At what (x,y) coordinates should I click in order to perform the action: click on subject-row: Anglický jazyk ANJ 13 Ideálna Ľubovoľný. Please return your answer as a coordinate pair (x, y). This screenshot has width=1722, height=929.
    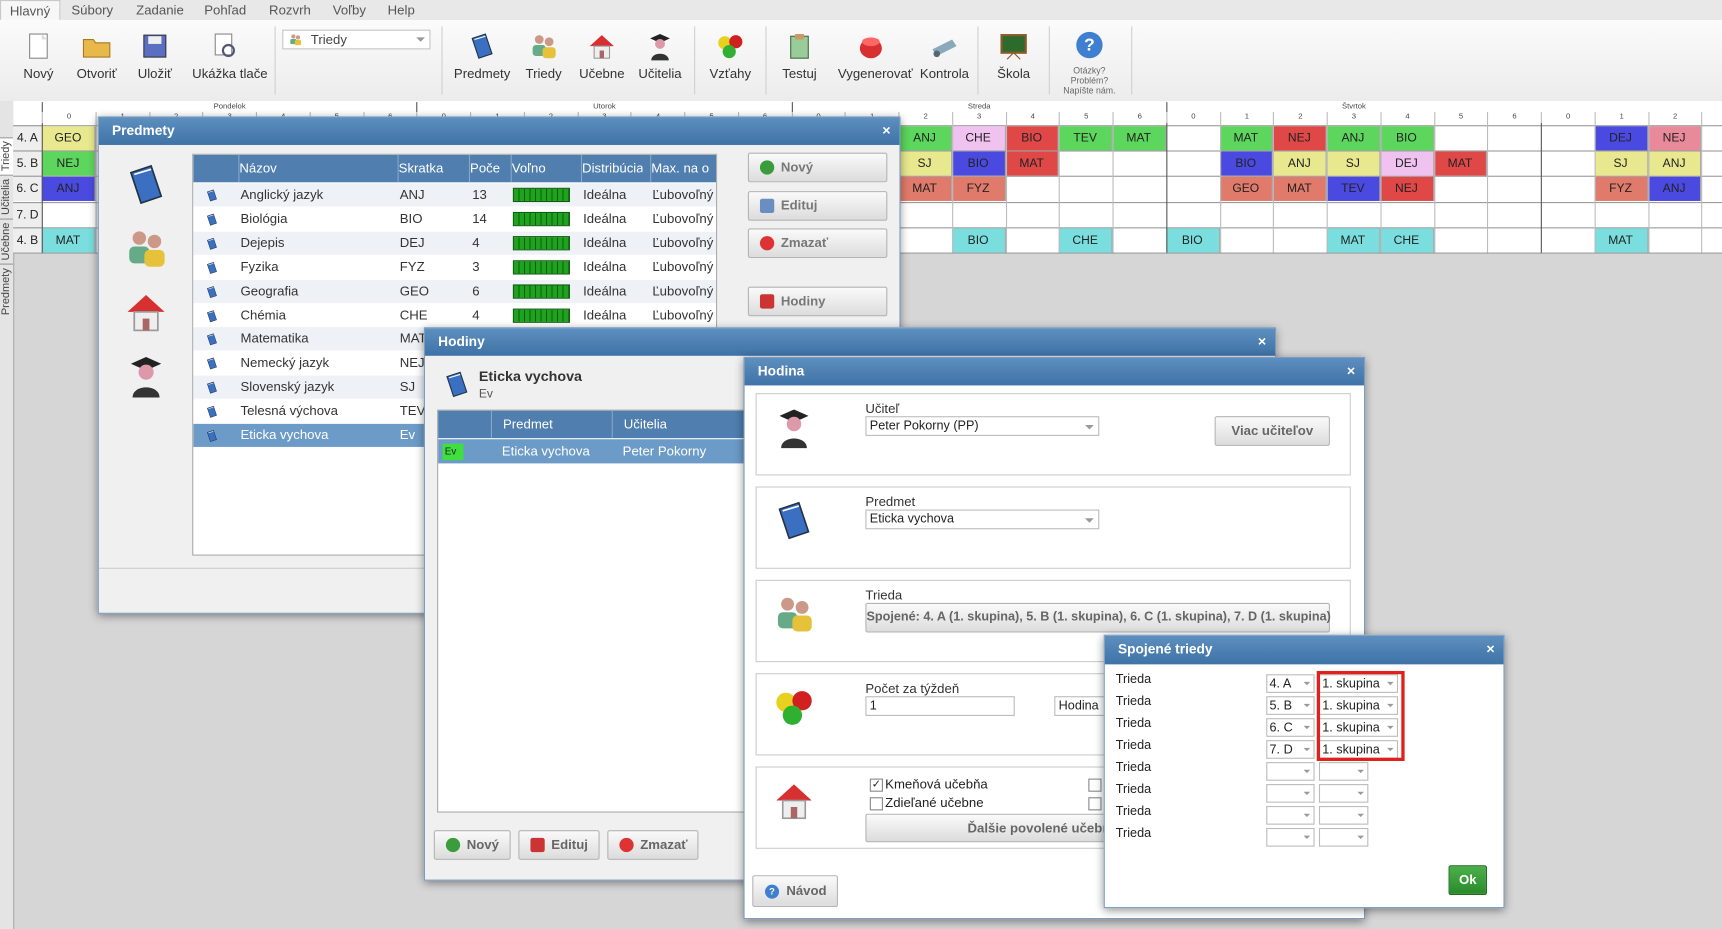
    Looking at the image, I should click on (455, 195).